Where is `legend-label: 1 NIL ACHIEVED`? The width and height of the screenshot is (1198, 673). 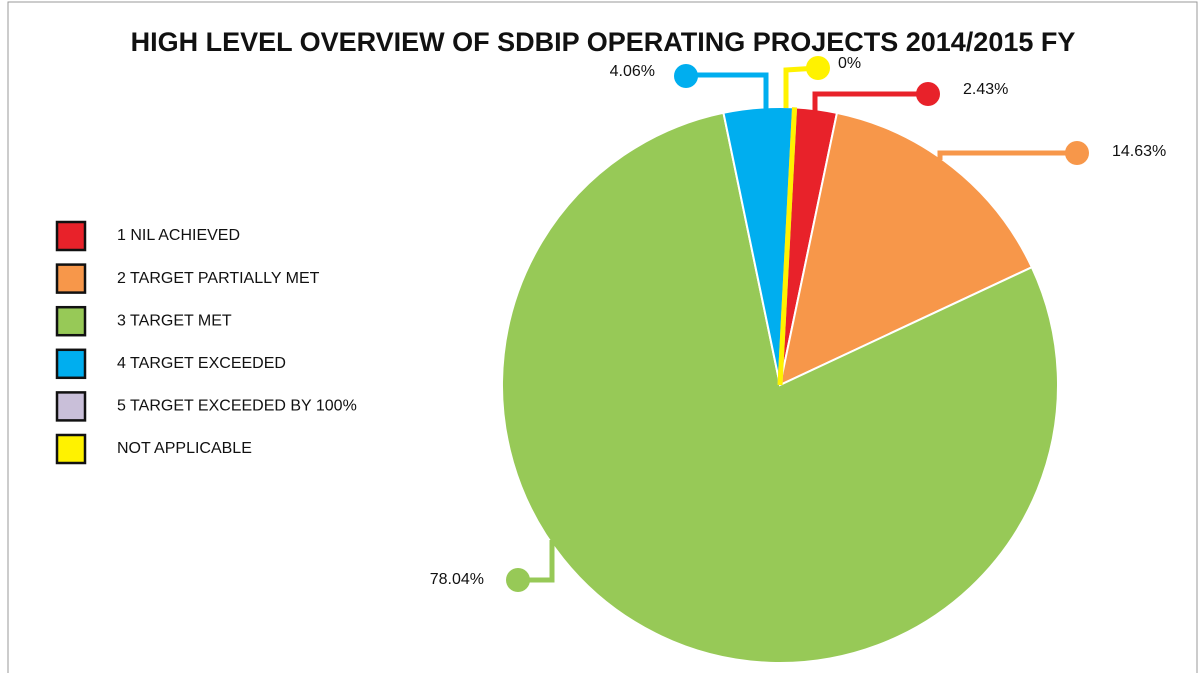
legend-label: 1 NIL ACHIEVED is located at coordinates (178, 235).